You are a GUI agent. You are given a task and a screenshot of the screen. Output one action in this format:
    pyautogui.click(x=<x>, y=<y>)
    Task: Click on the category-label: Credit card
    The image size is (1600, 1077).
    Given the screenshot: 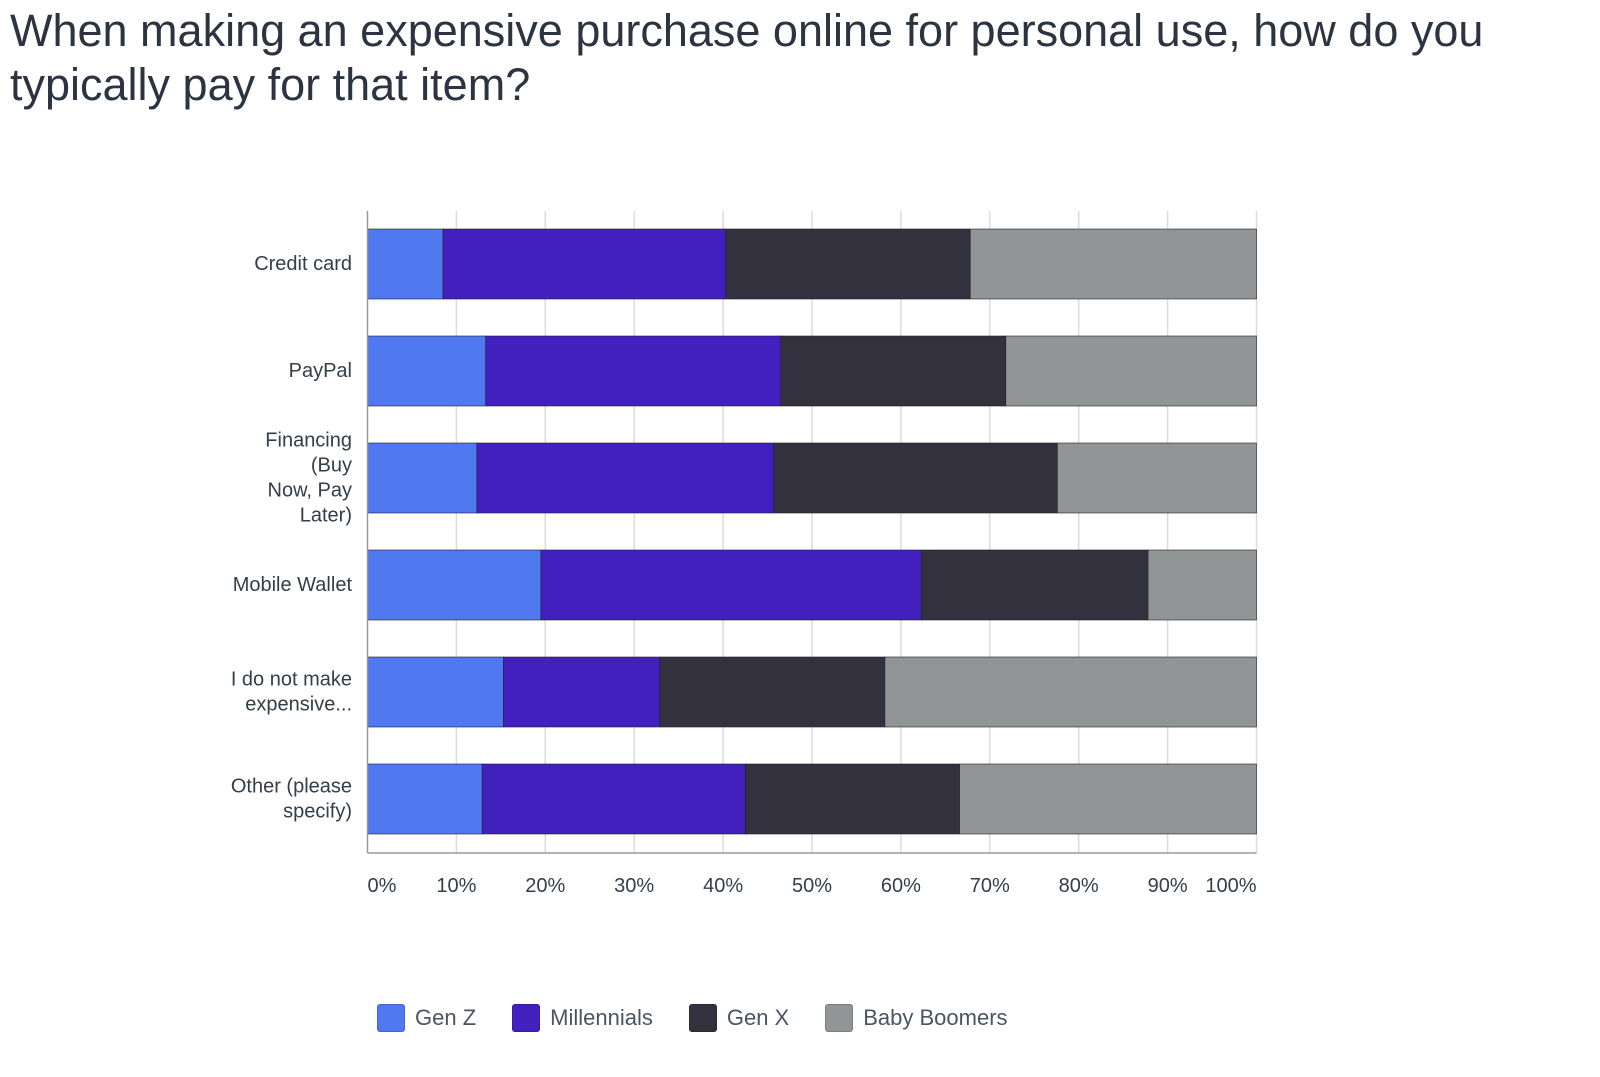 What is the action you would take?
    pyautogui.click(x=303, y=264)
    